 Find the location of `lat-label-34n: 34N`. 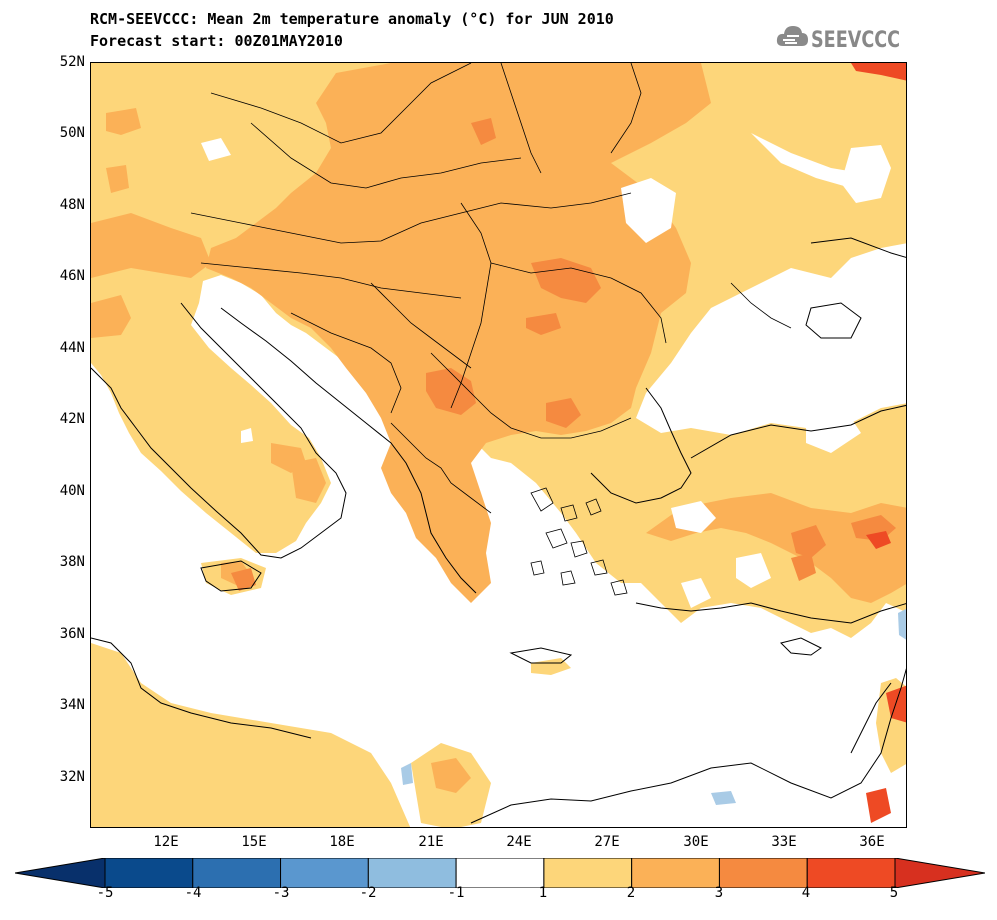

lat-label-34n: 34N is located at coordinates (72, 705).